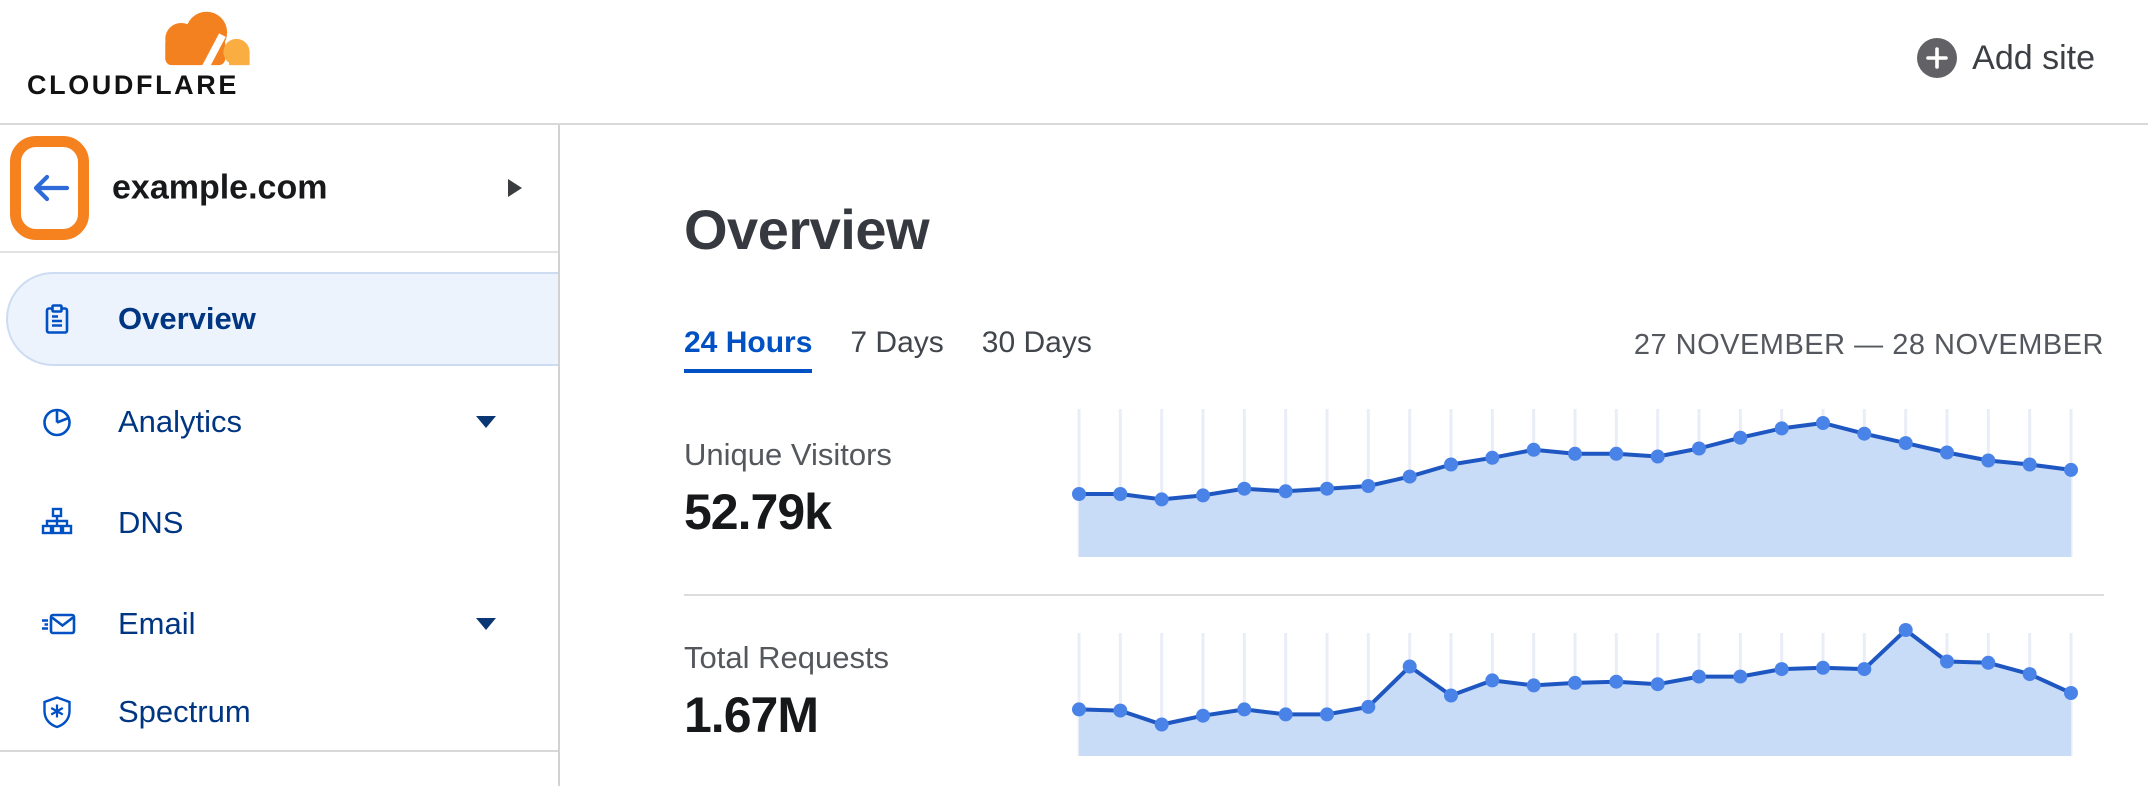  Describe the element at coordinates (788, 454) in the screenshot. I see `metric-label: Unique Visitors` at that location.